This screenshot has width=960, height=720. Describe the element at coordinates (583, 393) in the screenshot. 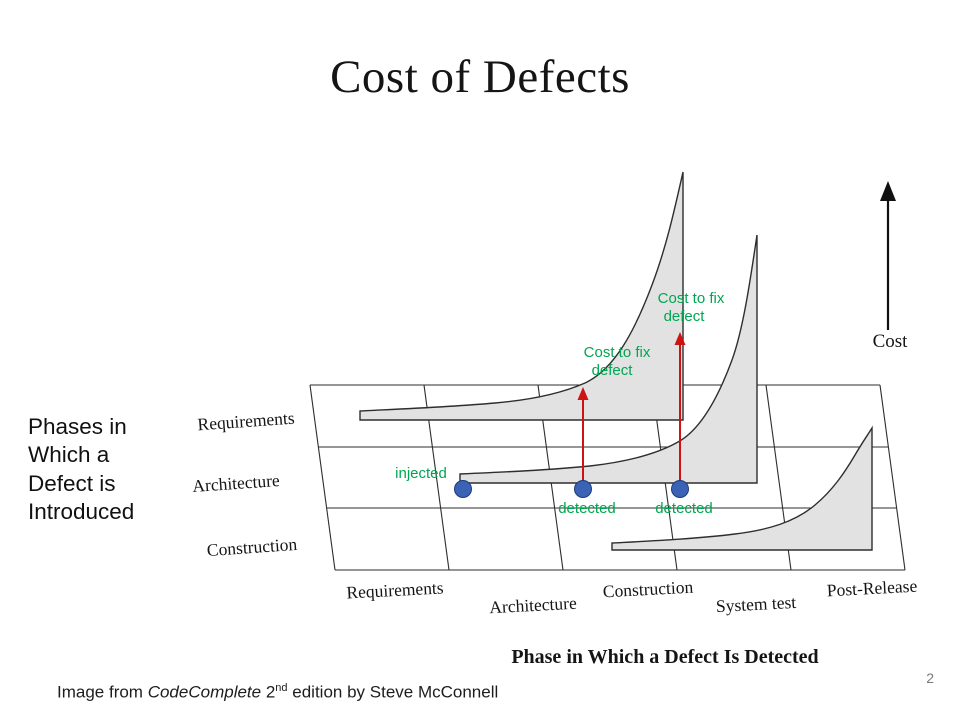

I see `cost-arrow-1-head` at that location.